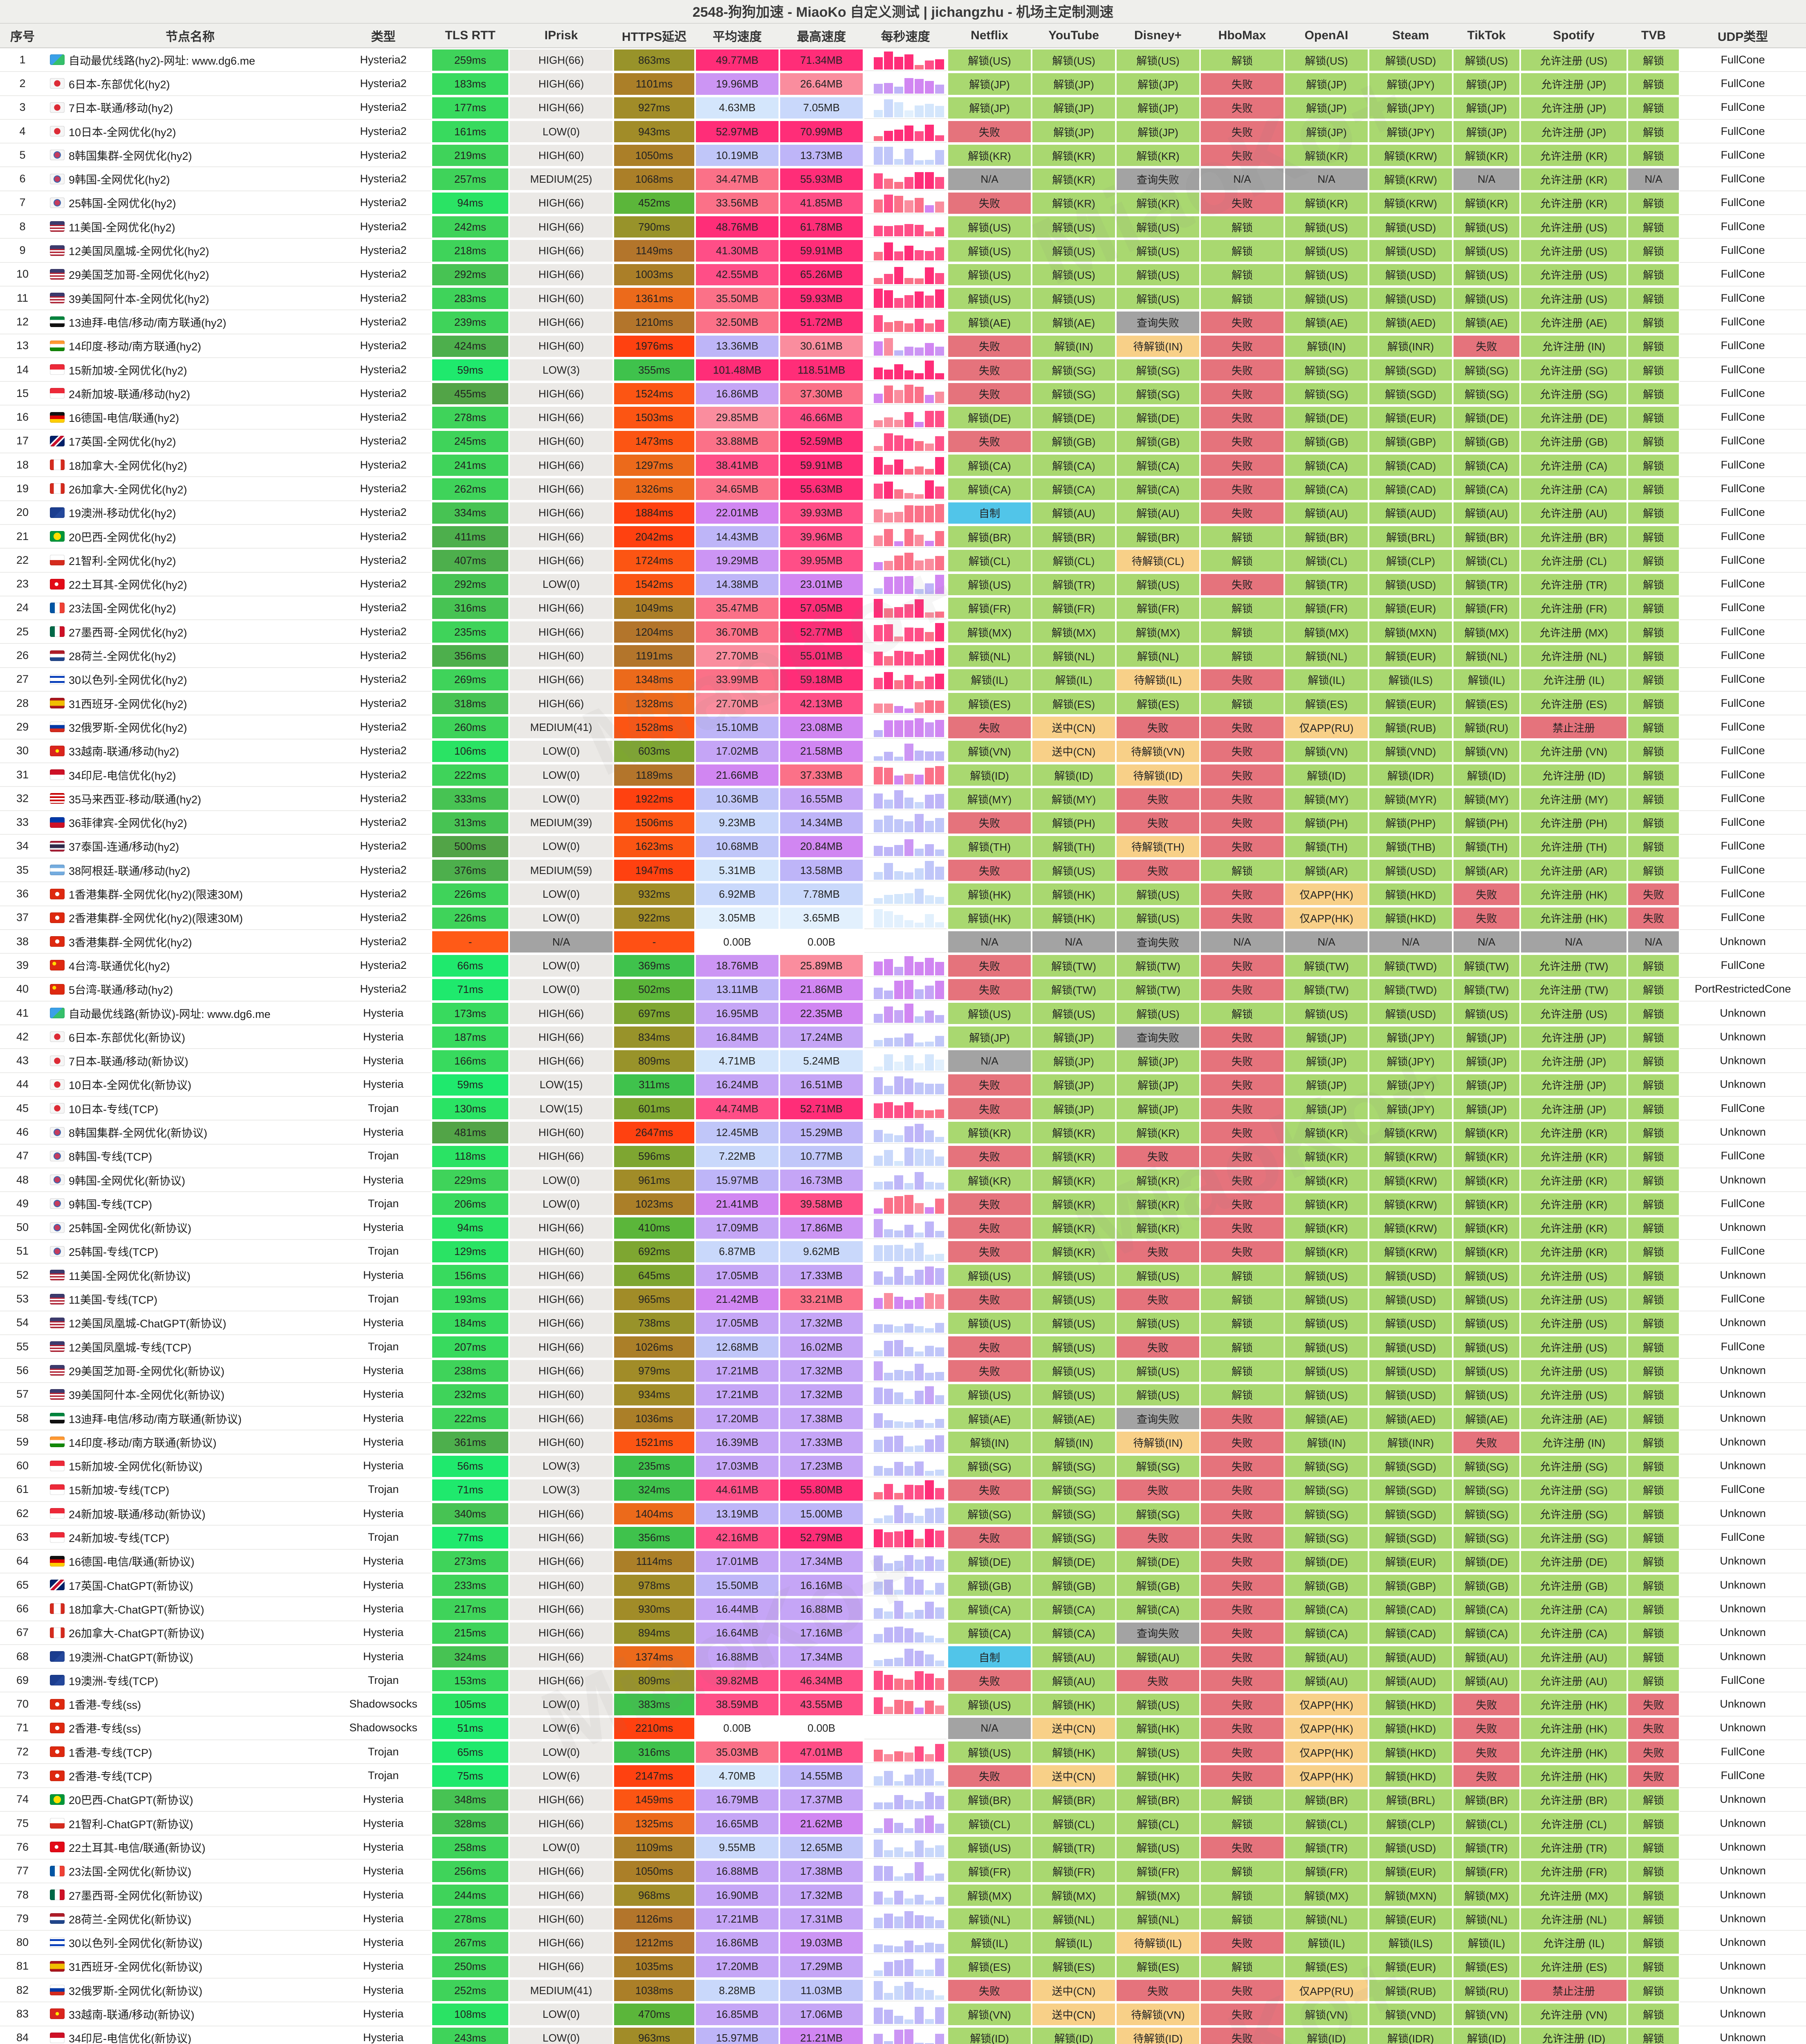 Image resolution: width=1806 pixels, height=2044 pixels. Describe the element at coordinates (190, 584) in the screenshot. I see `node-name-cell: 22土耳其-全网优化(hy2)` at that location.